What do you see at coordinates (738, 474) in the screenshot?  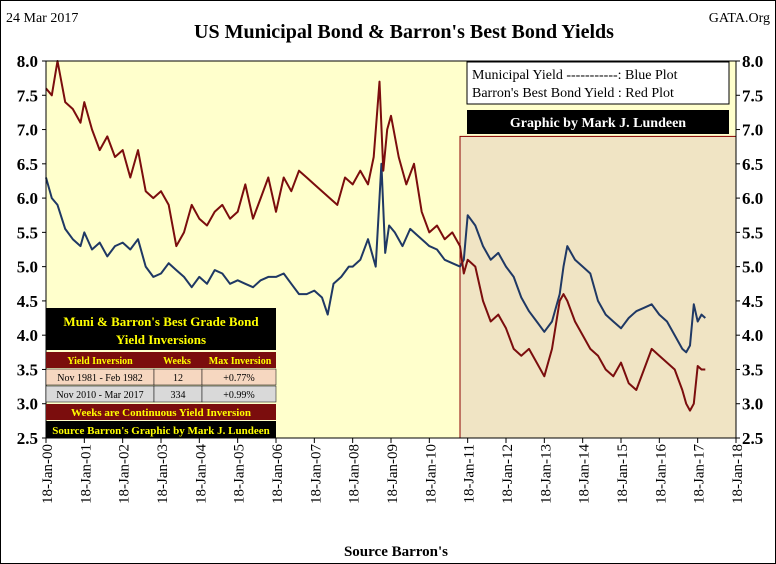 I see `x-tick-label: 18-Jan-18` at bounding box center [738, 474].